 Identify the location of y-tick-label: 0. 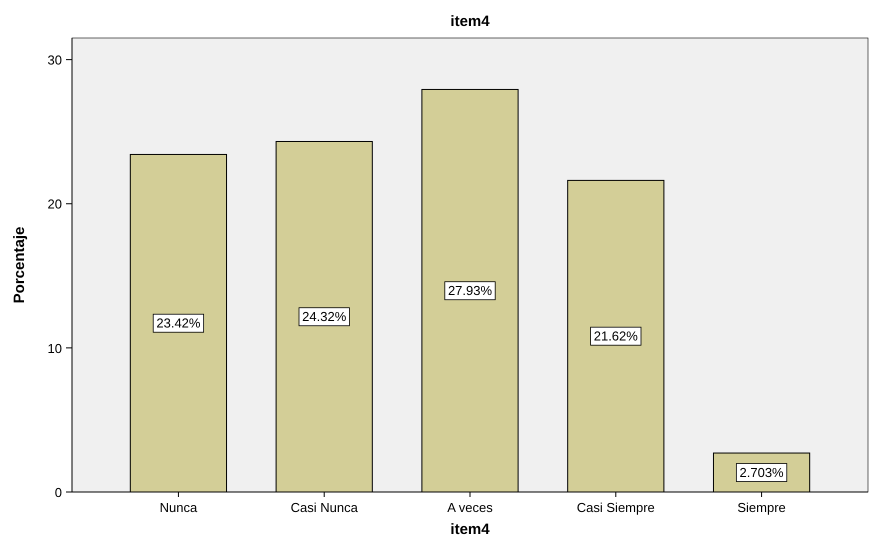
(58, 492).